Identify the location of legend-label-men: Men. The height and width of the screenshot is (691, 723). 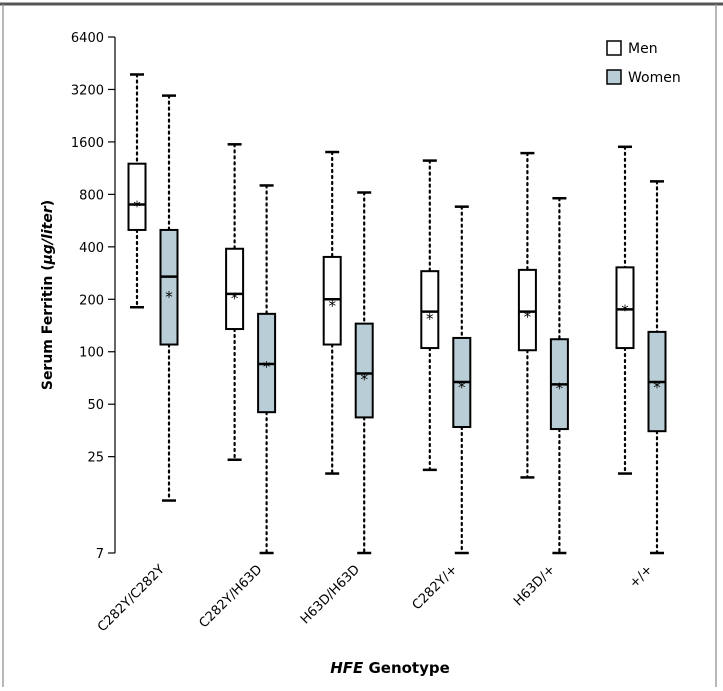
(643, 49).